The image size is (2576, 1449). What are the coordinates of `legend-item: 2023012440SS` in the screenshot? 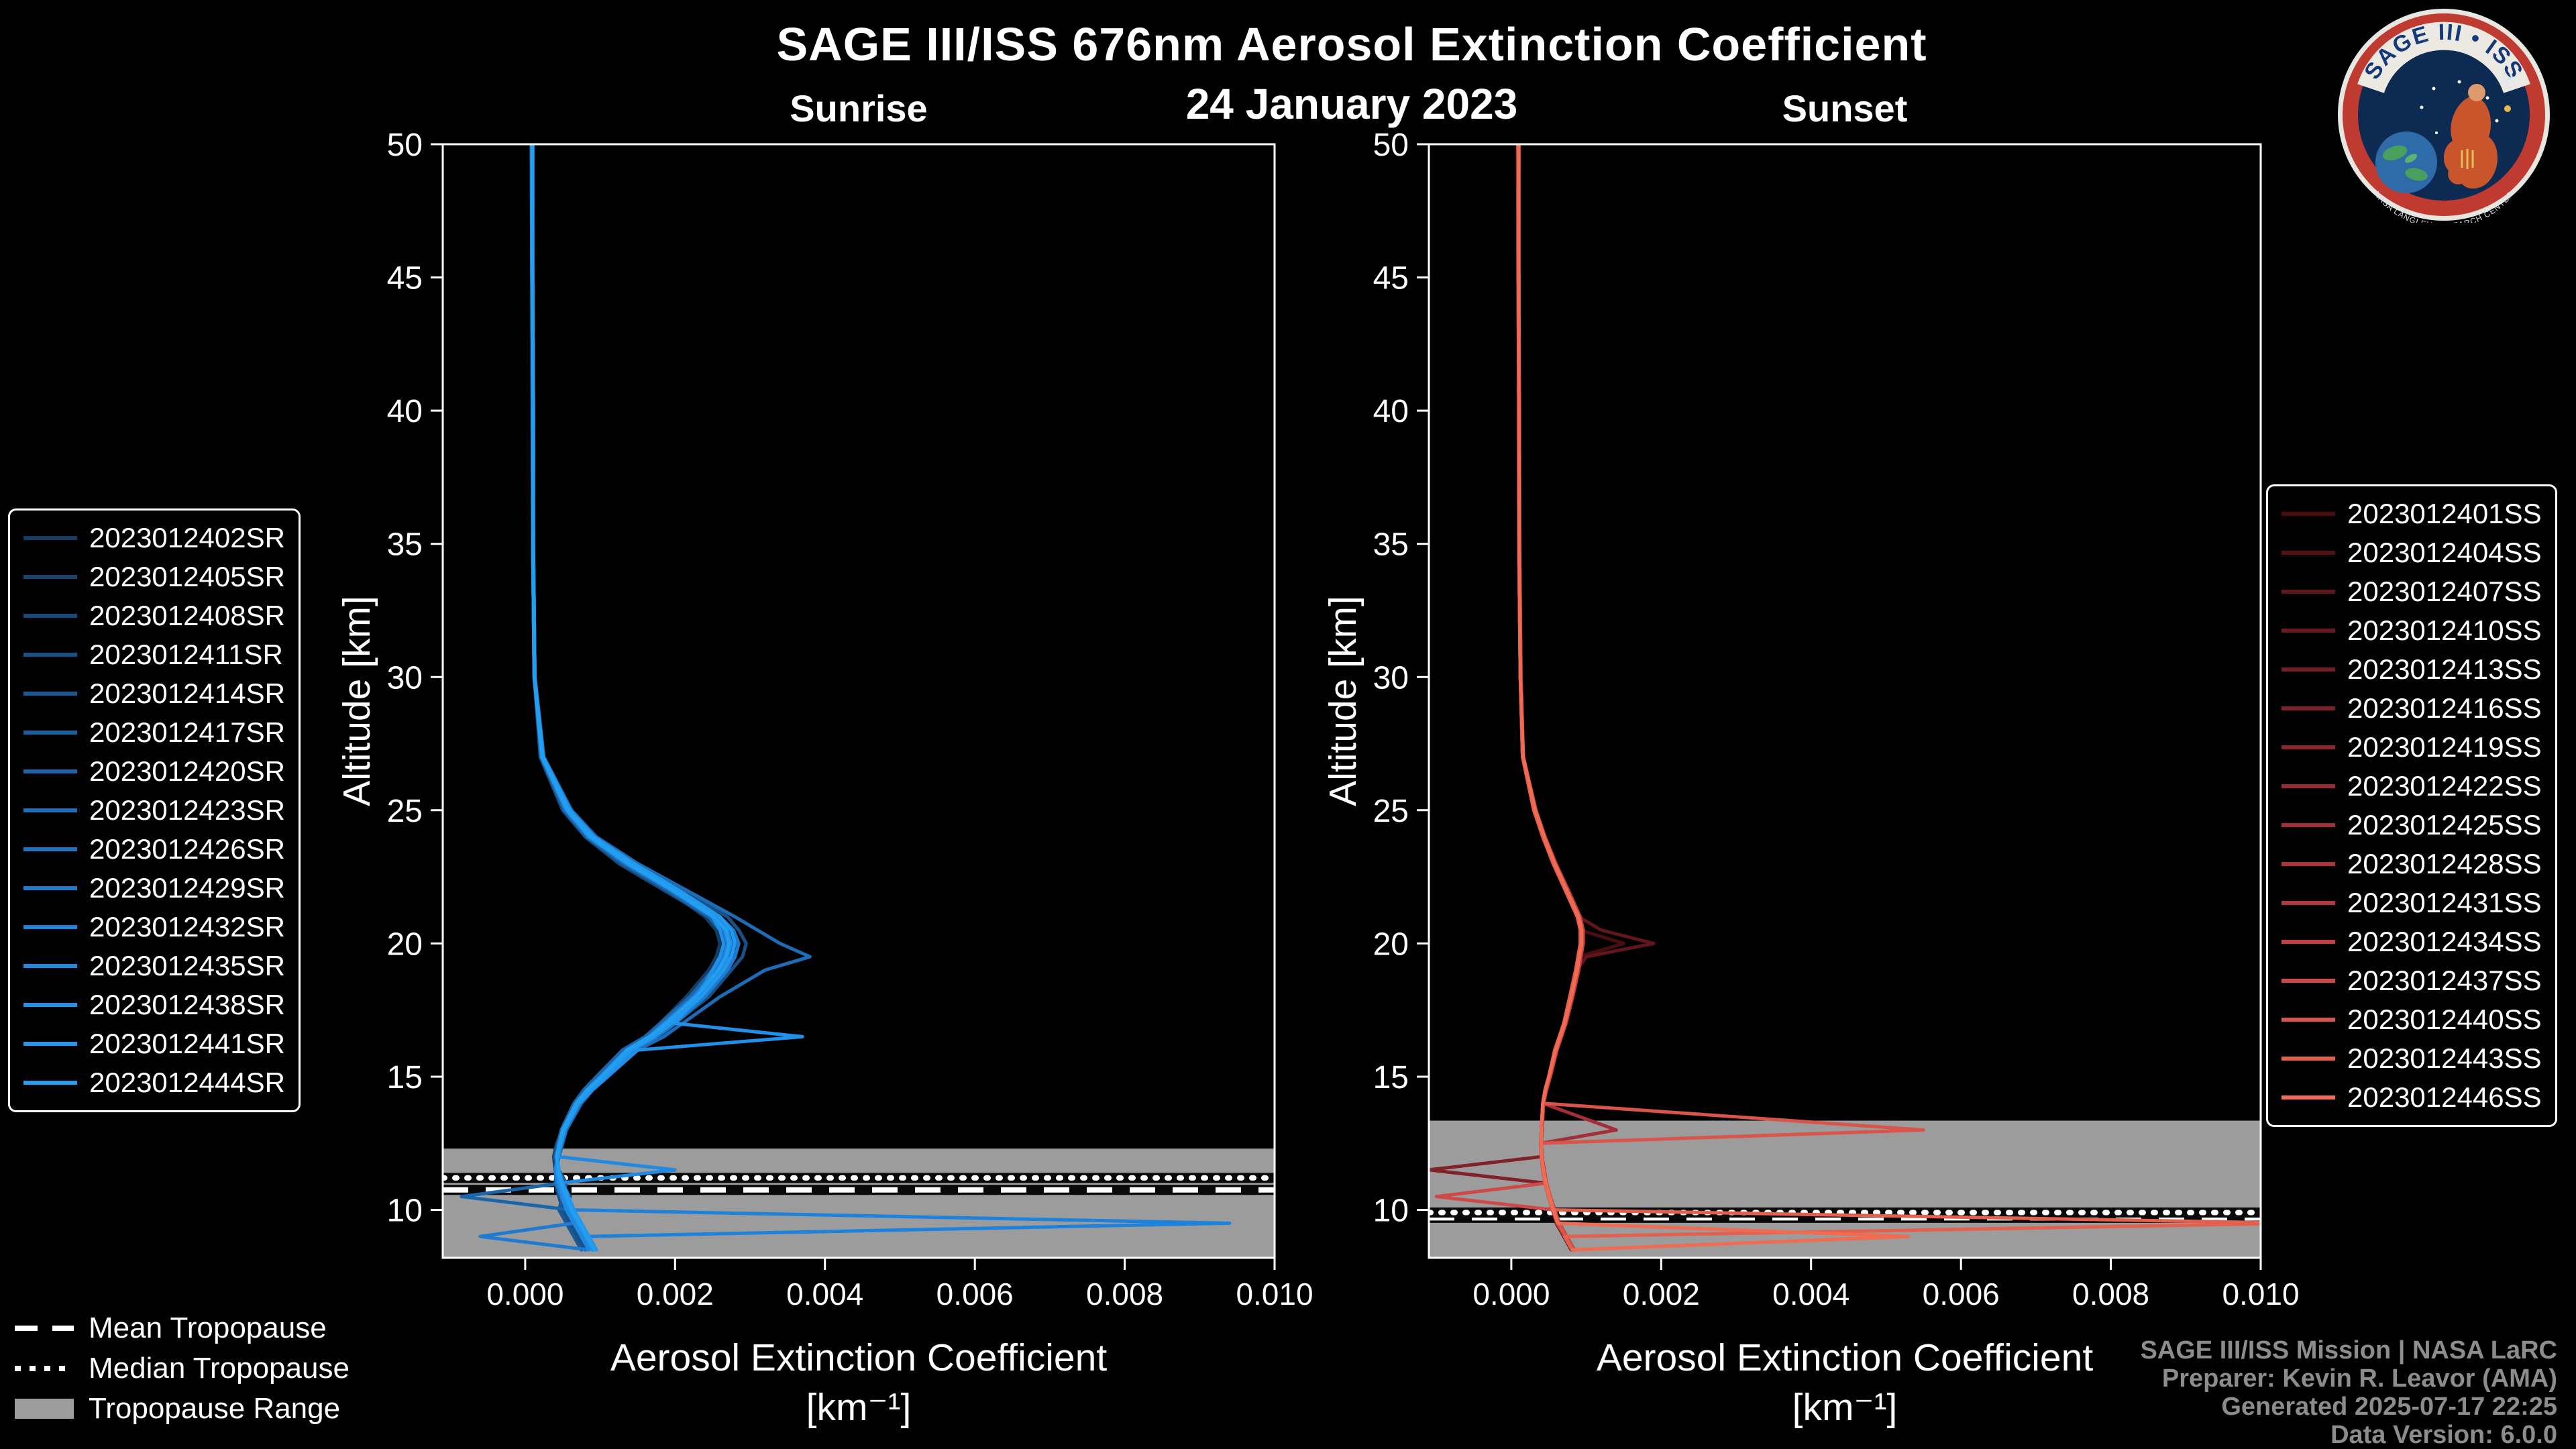 It's located at (2412, 1019).